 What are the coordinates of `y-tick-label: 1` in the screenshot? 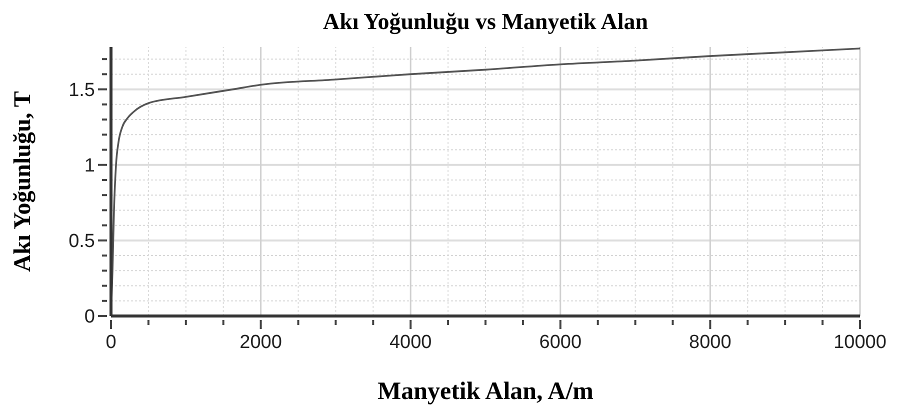 It's located at (89, 166).